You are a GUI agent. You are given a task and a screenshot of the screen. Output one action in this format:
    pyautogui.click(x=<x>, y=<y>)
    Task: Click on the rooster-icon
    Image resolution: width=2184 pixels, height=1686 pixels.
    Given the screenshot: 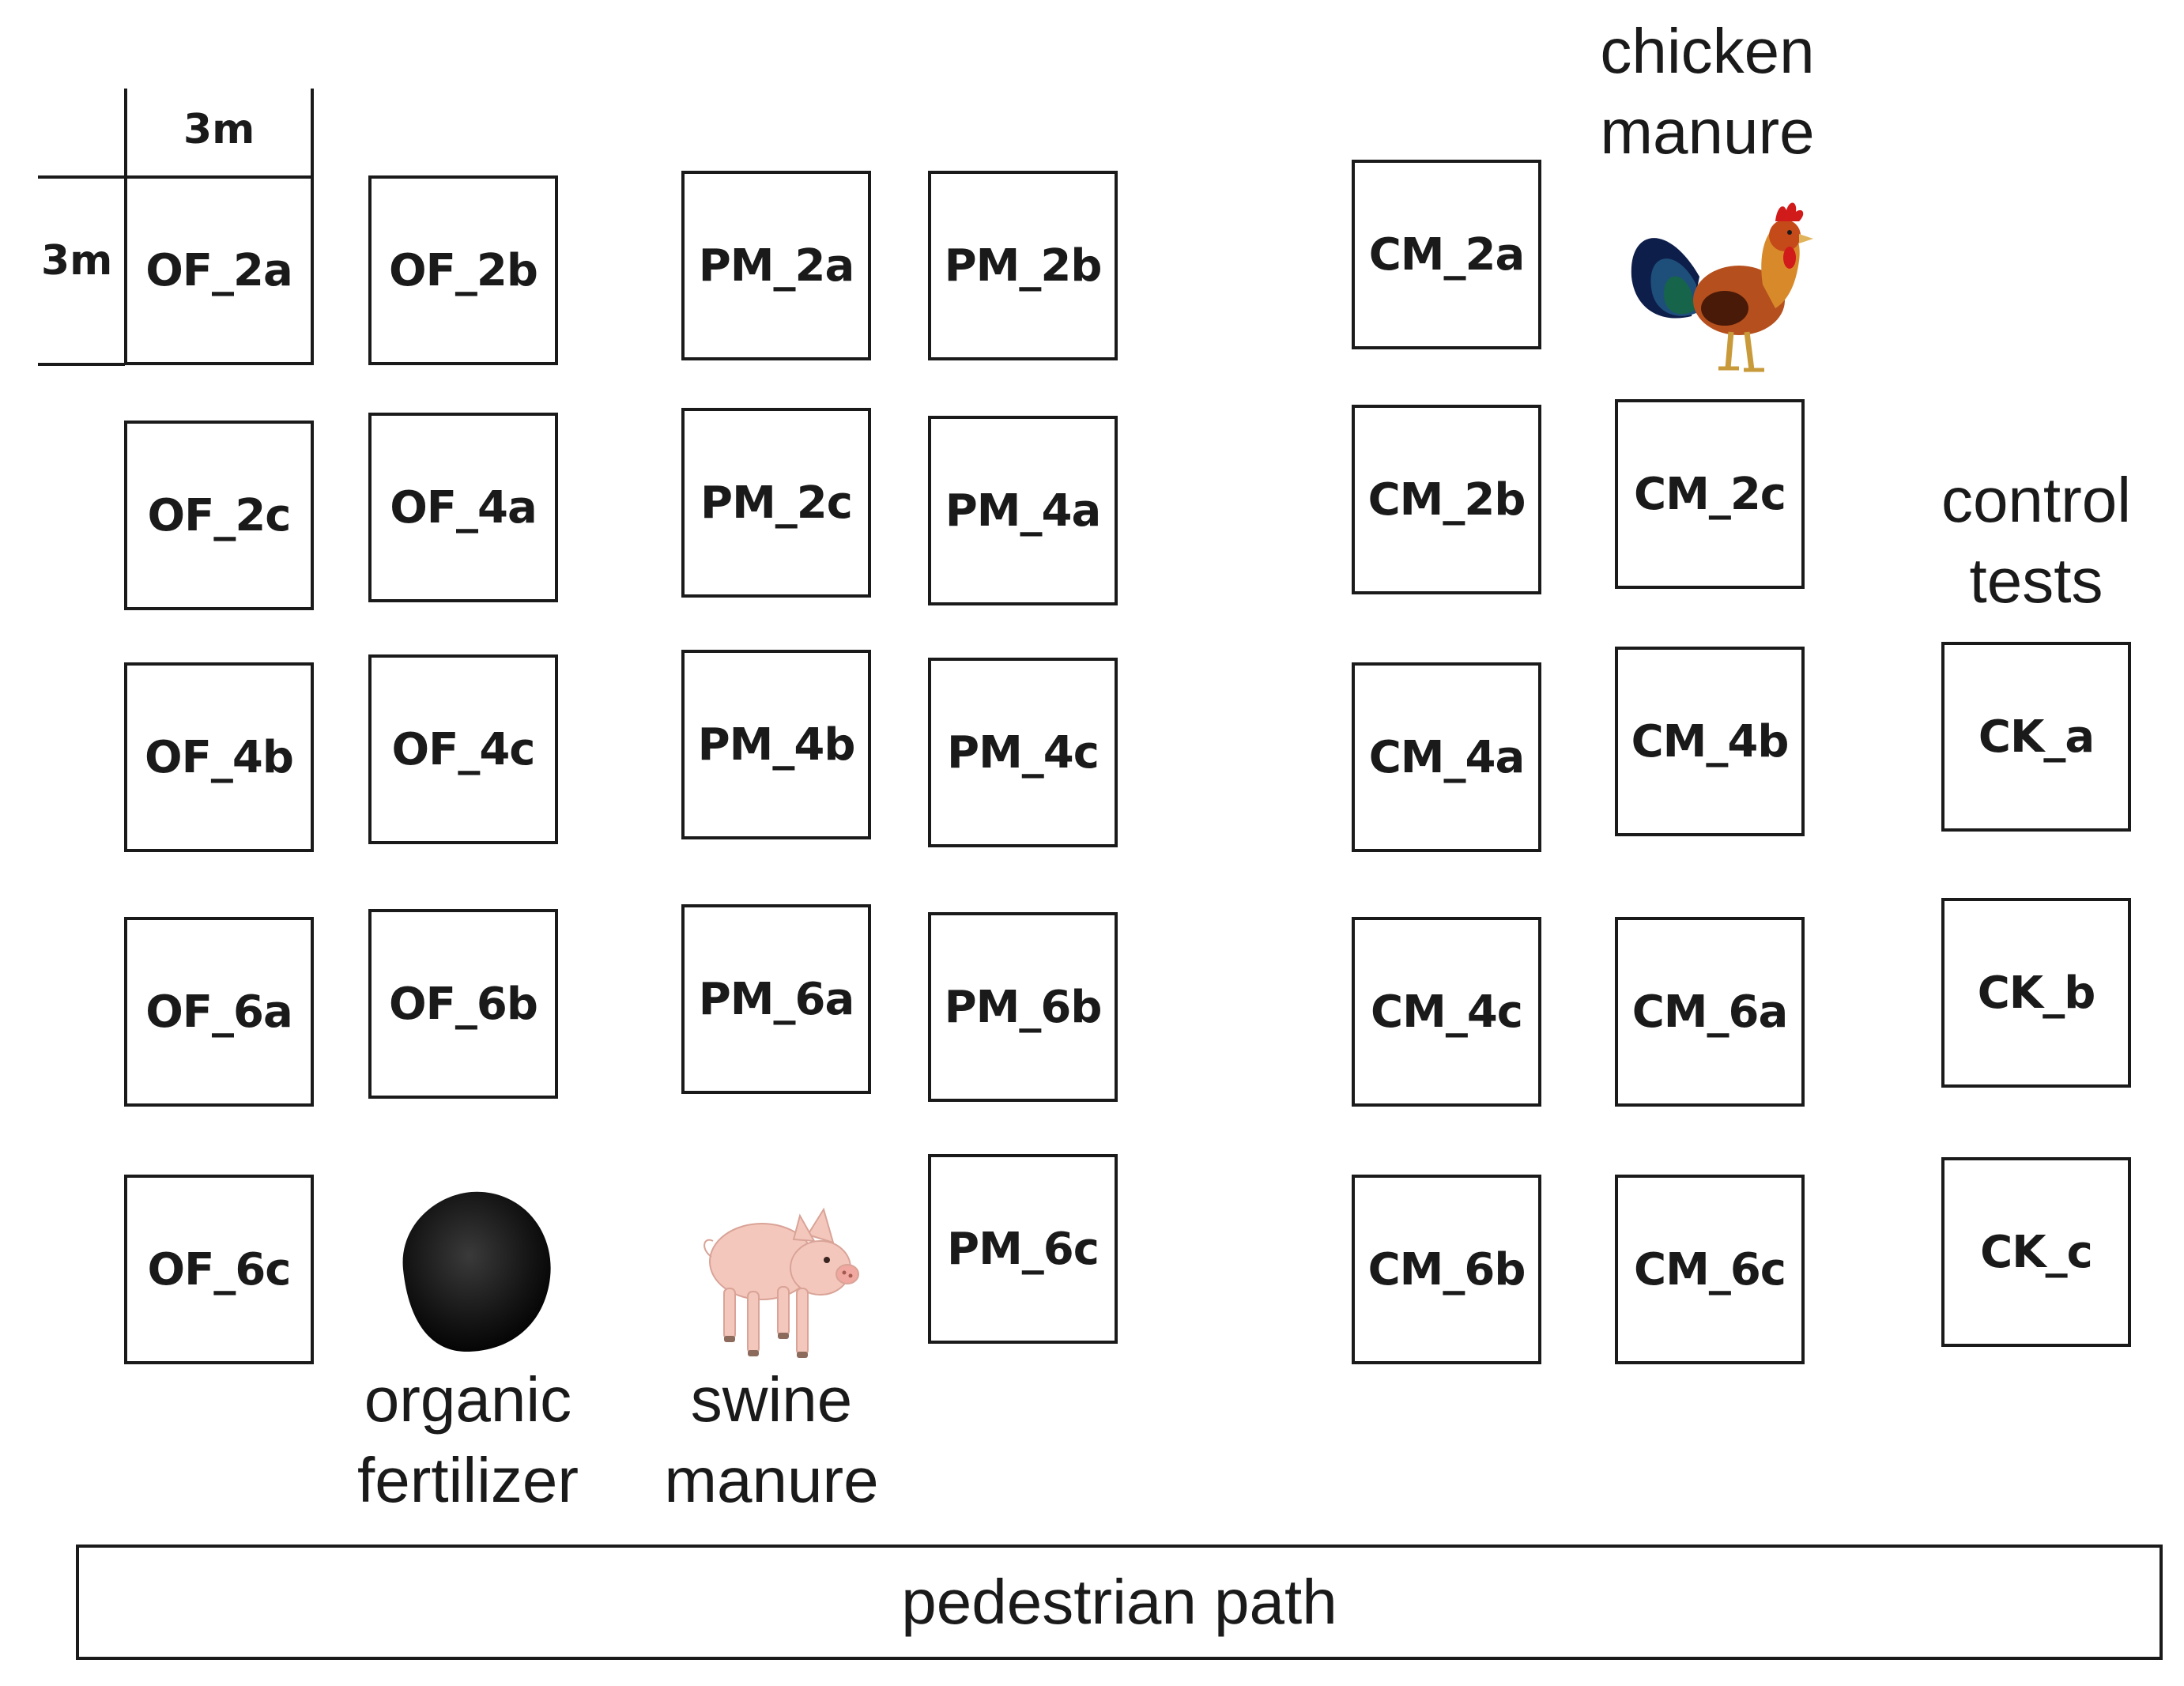 What is the action you would take?
    pyautogui.click(x=1722, y=287)
    